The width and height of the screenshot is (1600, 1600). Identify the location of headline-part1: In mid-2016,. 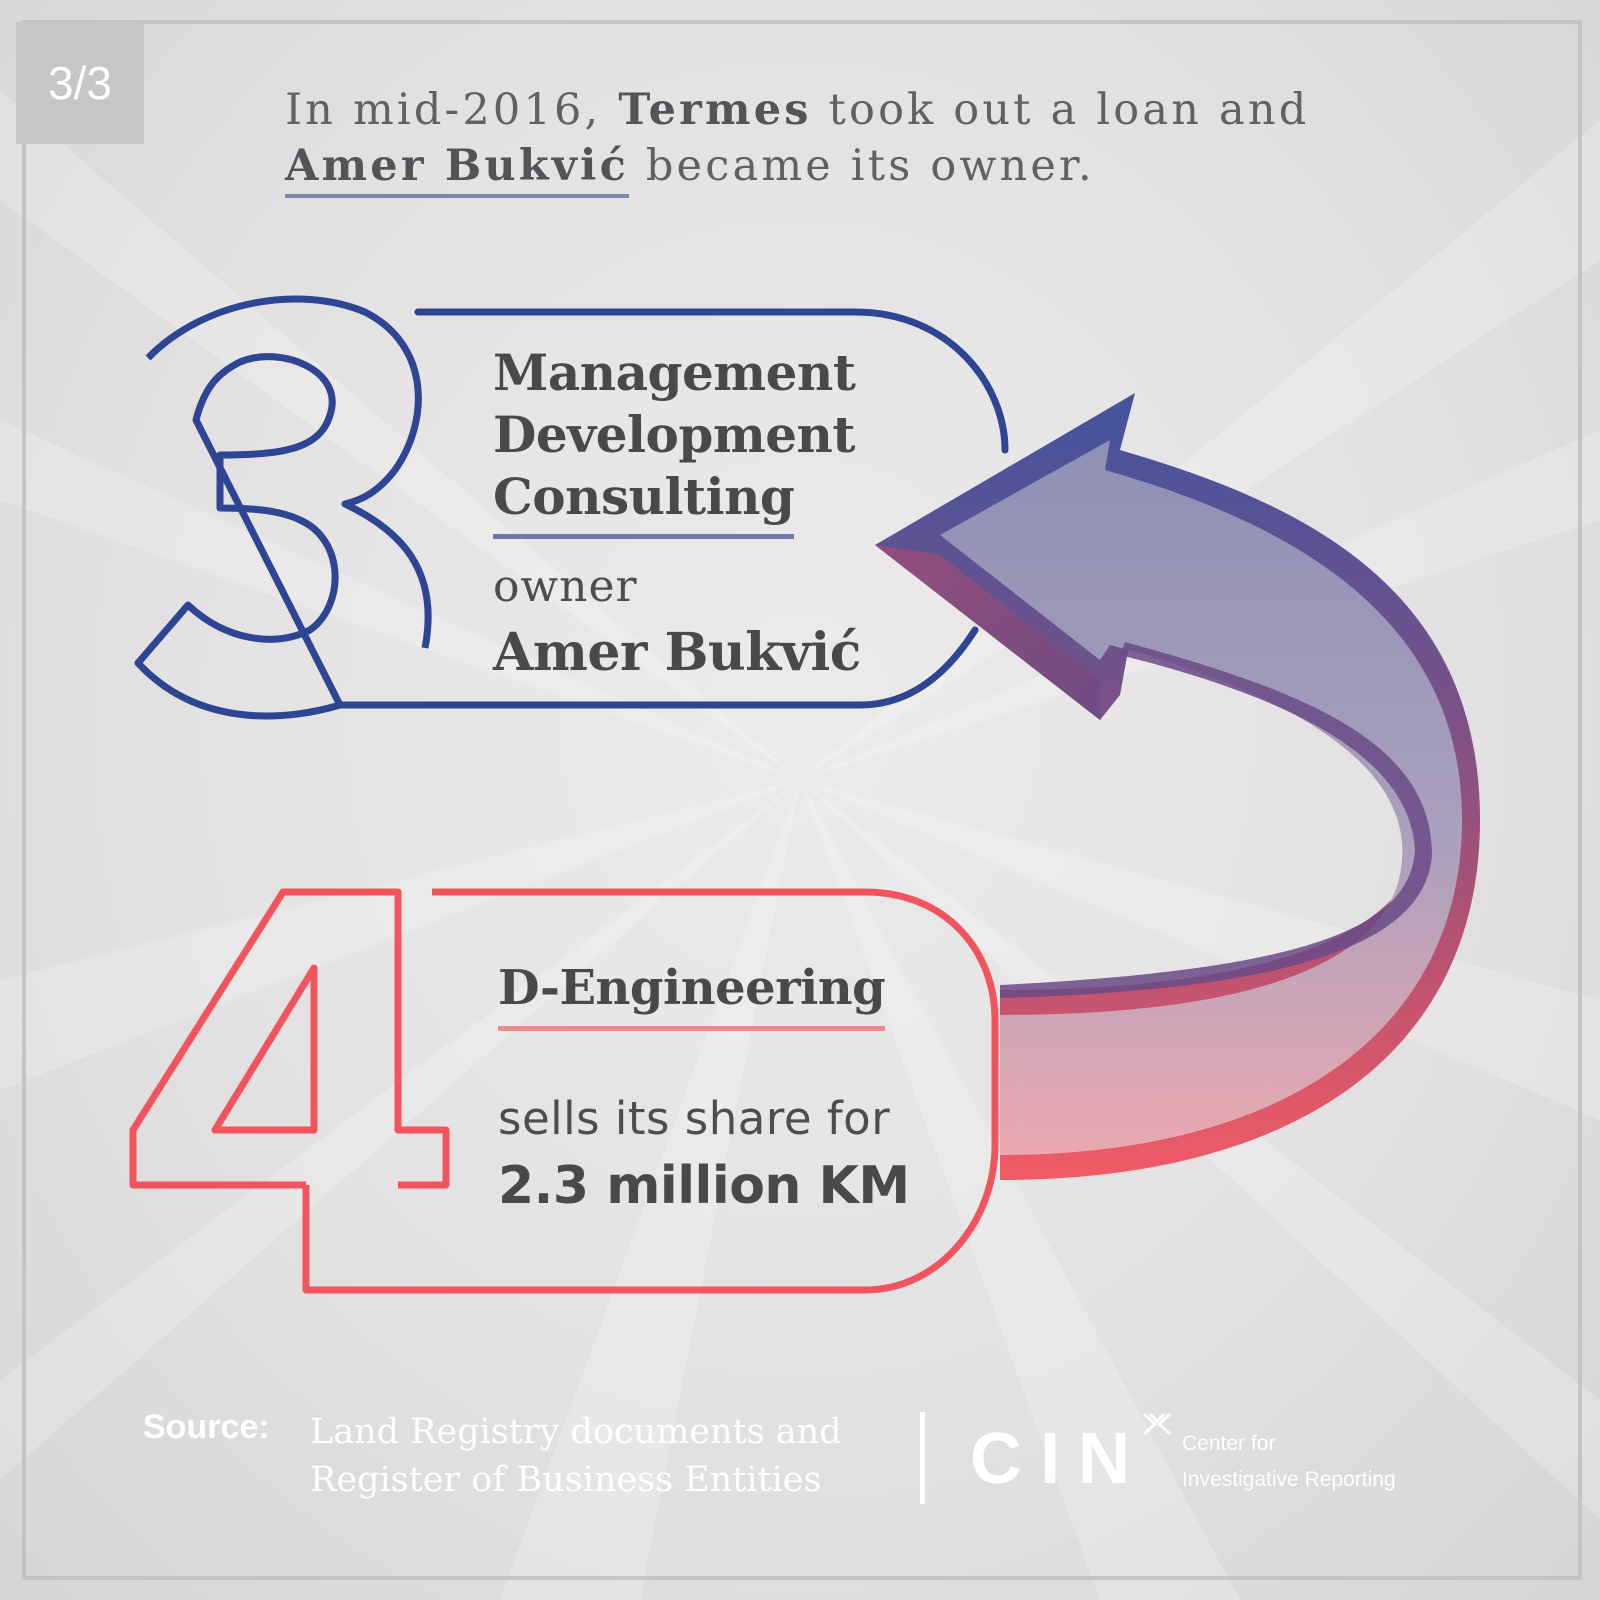
(452, 110).